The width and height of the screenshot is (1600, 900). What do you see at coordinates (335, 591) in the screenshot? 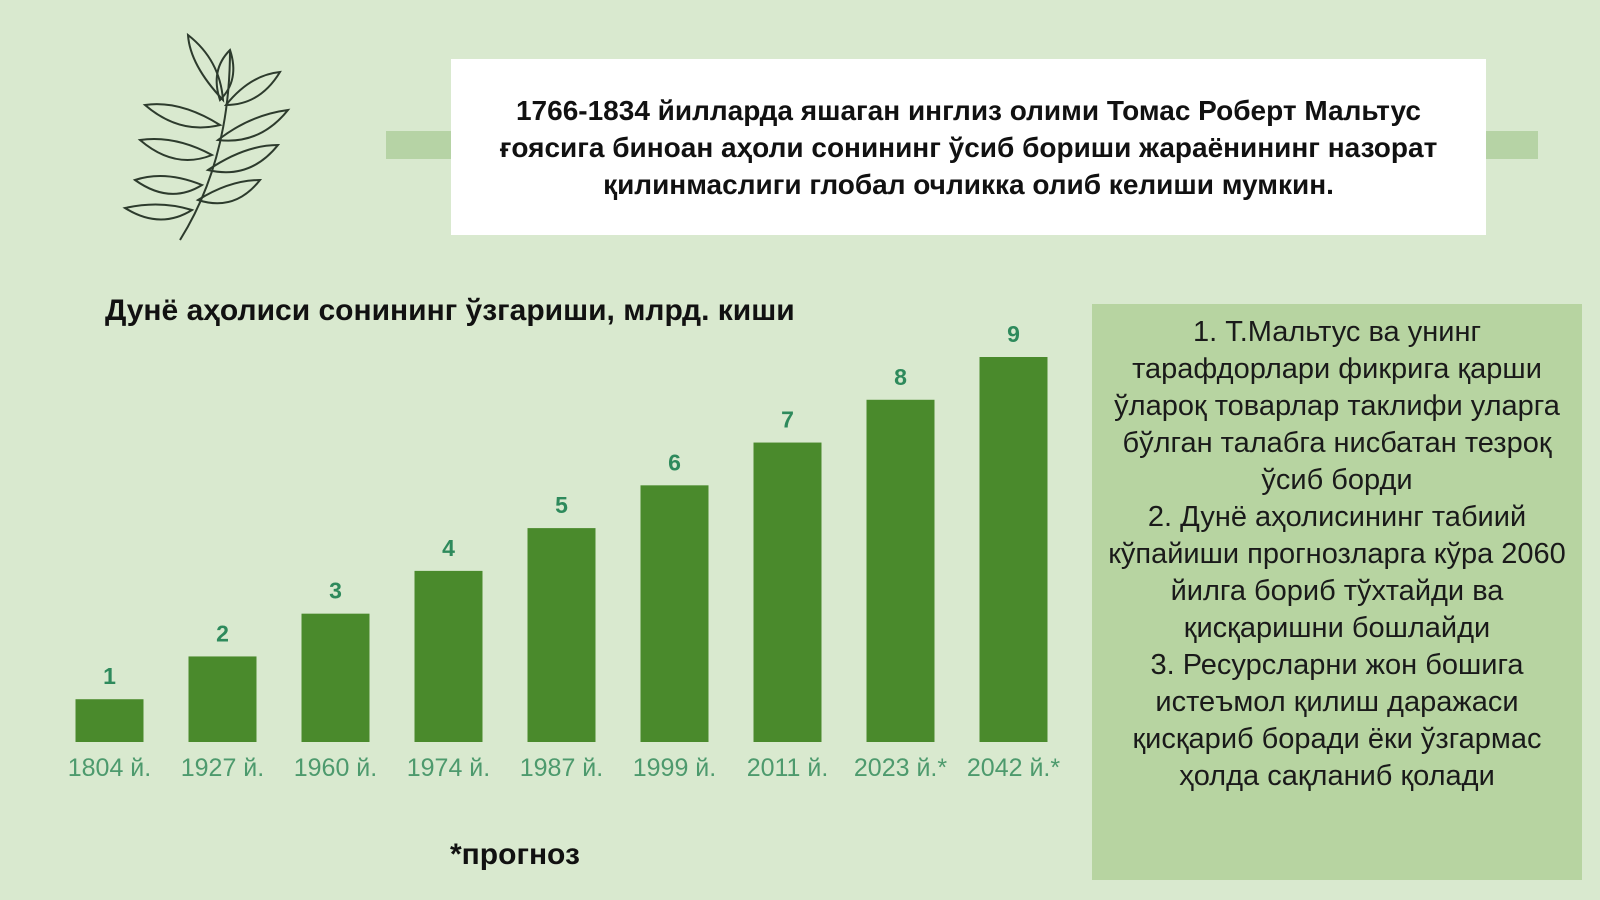
I see `value-label: 3` at bounding box center [335, 591].